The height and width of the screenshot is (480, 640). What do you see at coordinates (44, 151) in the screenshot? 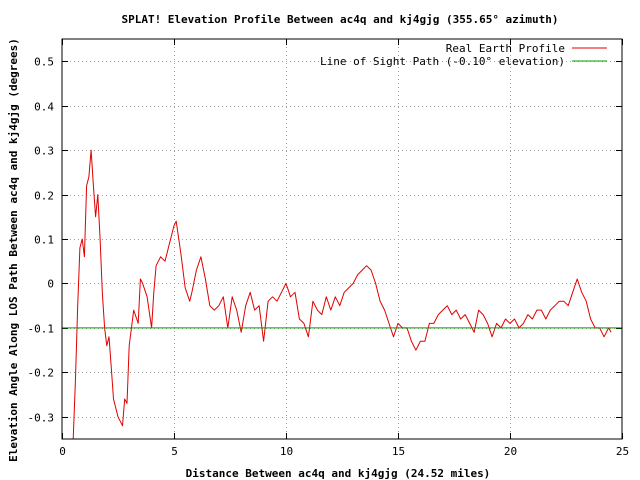
I see `y-tick-label: 0.3` at bounding box center [44, 151].